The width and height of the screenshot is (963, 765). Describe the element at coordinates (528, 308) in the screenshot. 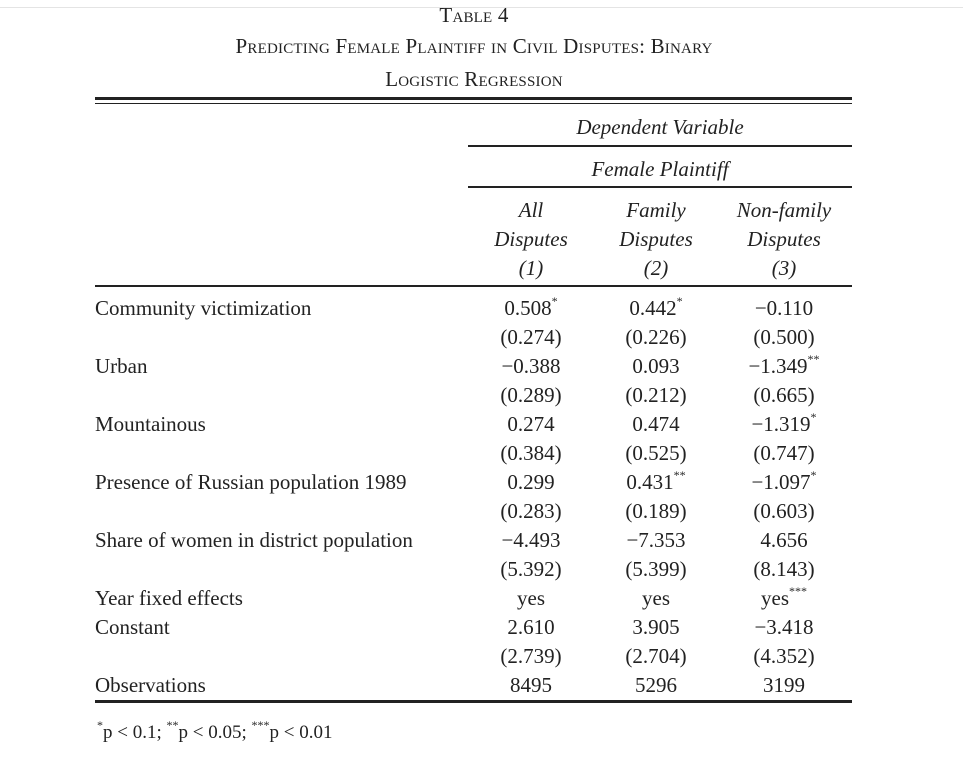

I see `coefficient-value: 0.508` at that location.